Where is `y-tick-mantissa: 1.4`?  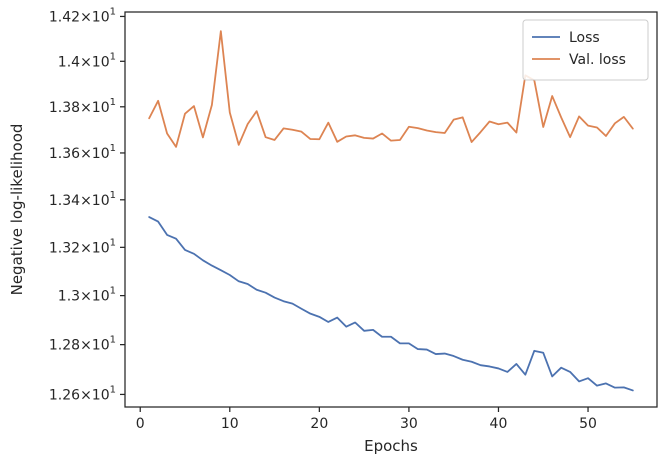 y-tick-mantissa: 1.4 is located at coordinates (69, 62).